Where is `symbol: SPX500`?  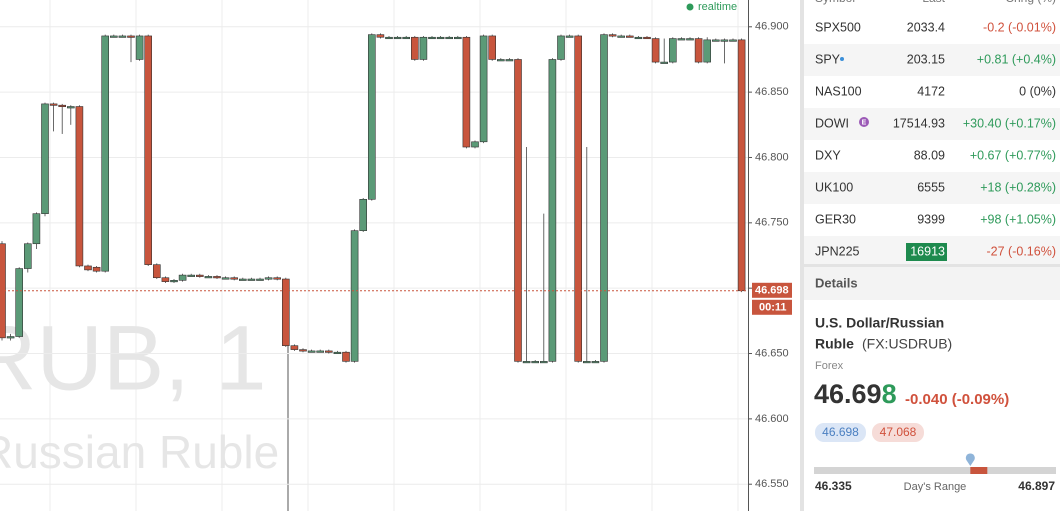
symbol: SPX500 is located at coordinates (838, 27).